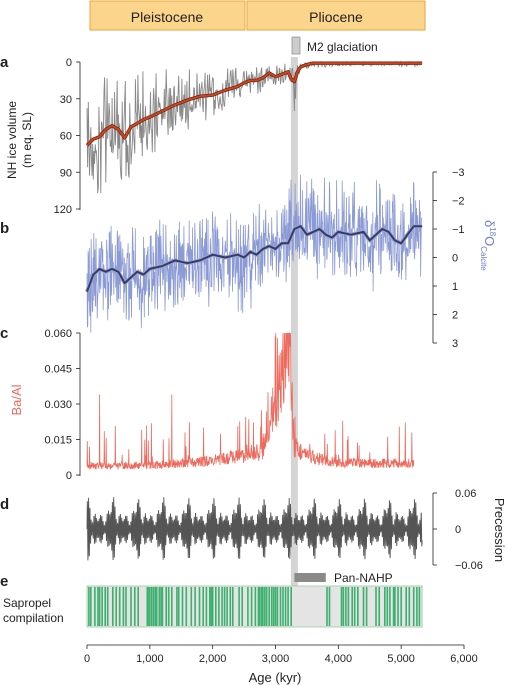 The image size is (507, 685). What do you see at coordinates (16, 399) in the screenshot?
I see `panel-c-ylabel: Ba/Al` at bounding box center [16, 399].